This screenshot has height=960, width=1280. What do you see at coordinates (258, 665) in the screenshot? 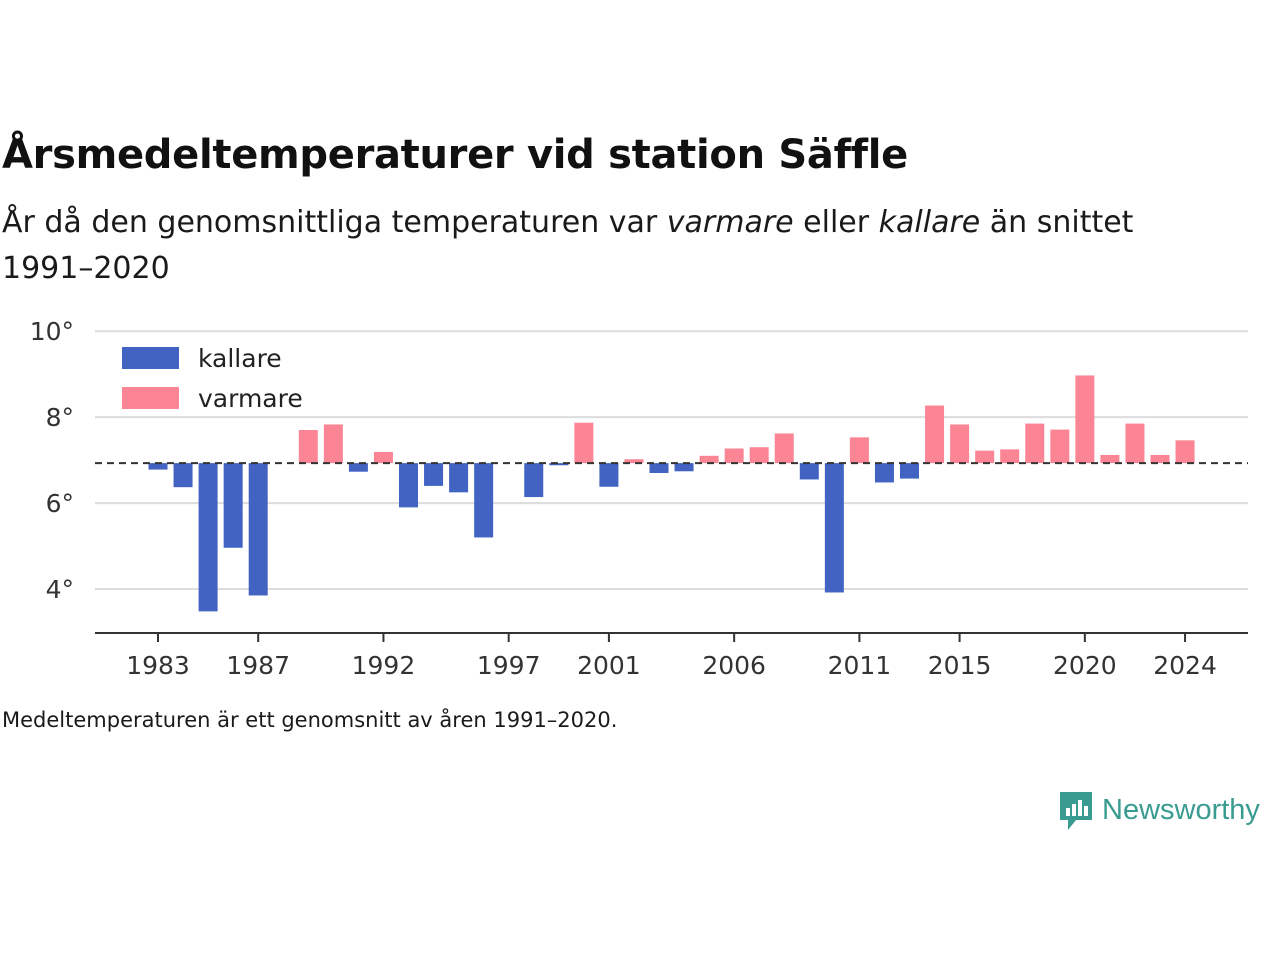
I see `x-tick-label: 1987` at bounding box center [258, 665].